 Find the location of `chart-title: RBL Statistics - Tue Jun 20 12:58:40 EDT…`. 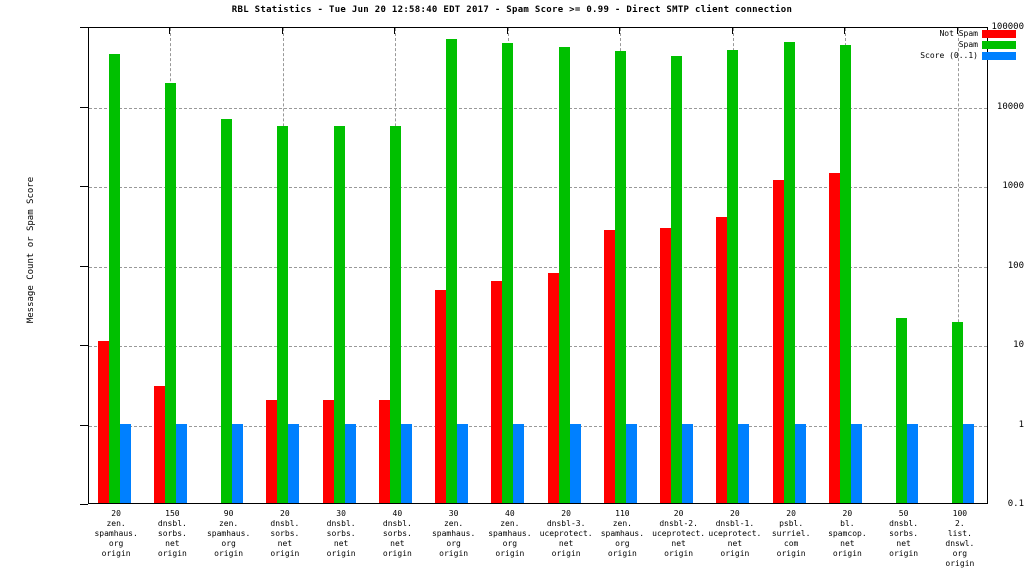

chart-title: RBL Statistics - Tue Jun 20 12:58:40 EDT… is located at coordinates (512, 10).